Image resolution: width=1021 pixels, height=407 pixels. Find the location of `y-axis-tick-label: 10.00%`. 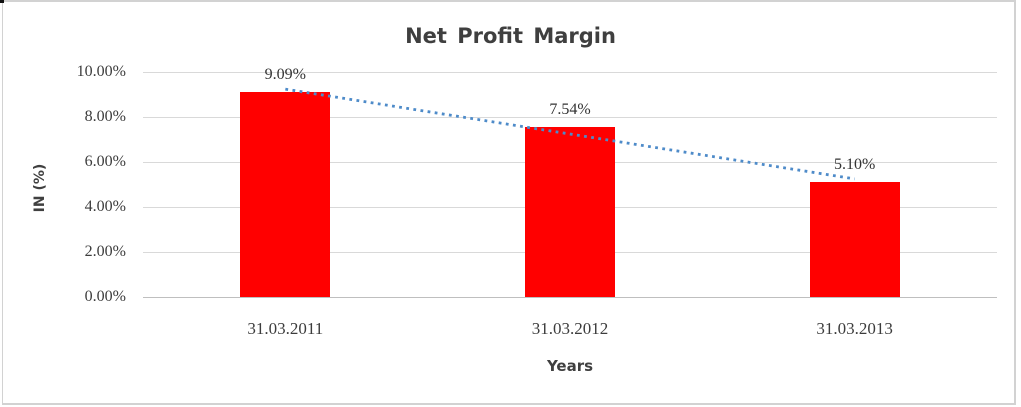

y-axis-tick-label: 10.00% is located at coordinates (101, 71).